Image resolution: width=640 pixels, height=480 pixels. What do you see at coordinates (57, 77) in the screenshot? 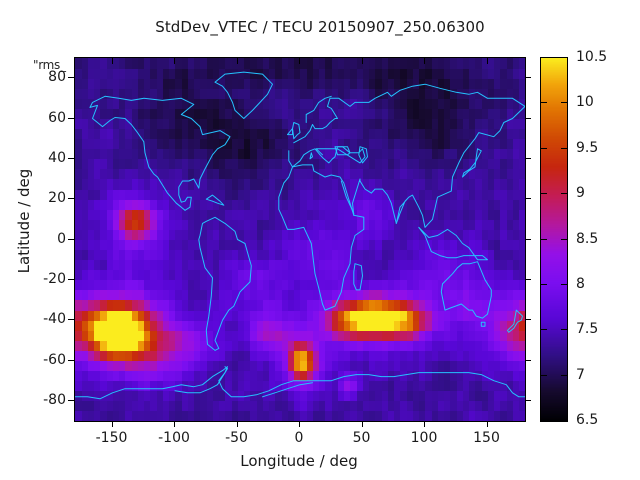
I see `y-tick-label: 80` at bounding box center [57, 77].